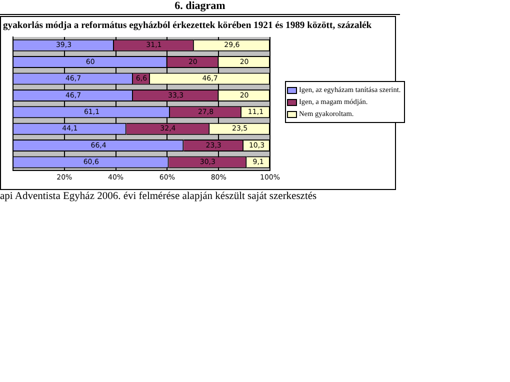 This screenshot has height=382, width=510. What do you see at coordinates (187, 25) in the screenshot?
I see `chart-title: gyakorlás módja a református egyházból érkezettek körében 1921 és 1989 között, százalék` at bounding box center [187, 25].